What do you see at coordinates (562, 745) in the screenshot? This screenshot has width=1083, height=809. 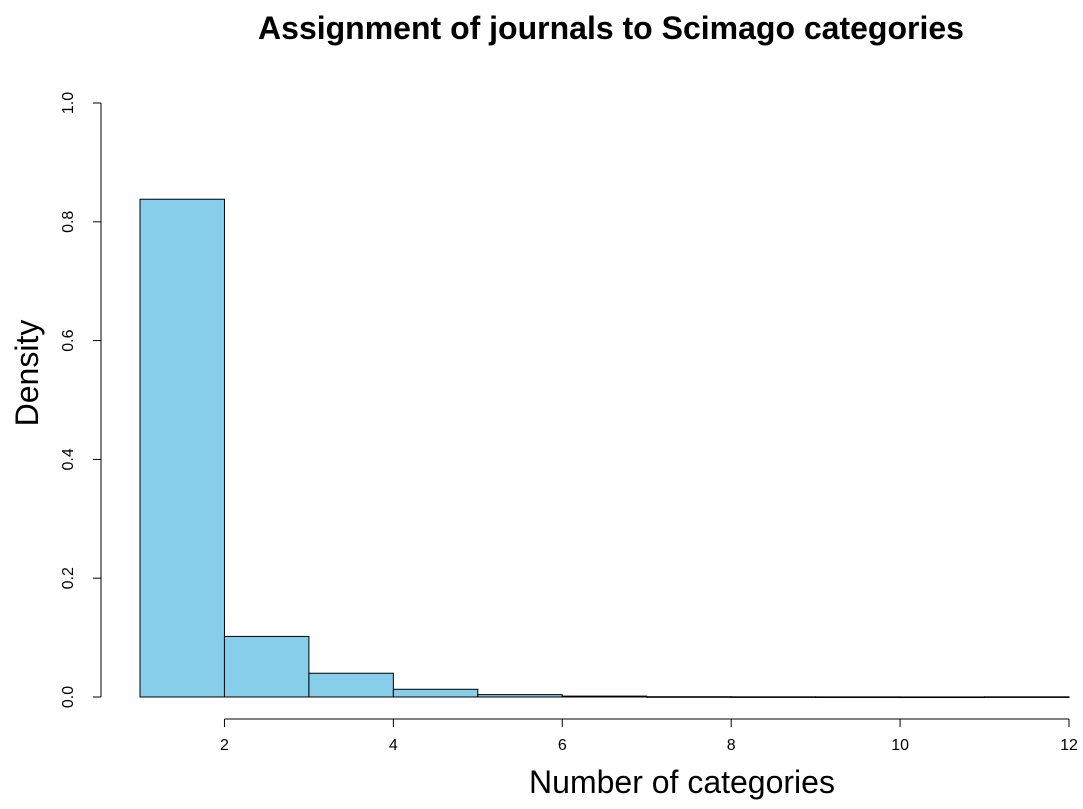 I see `x-tick-label: 6` at bounding box center [562, 745].